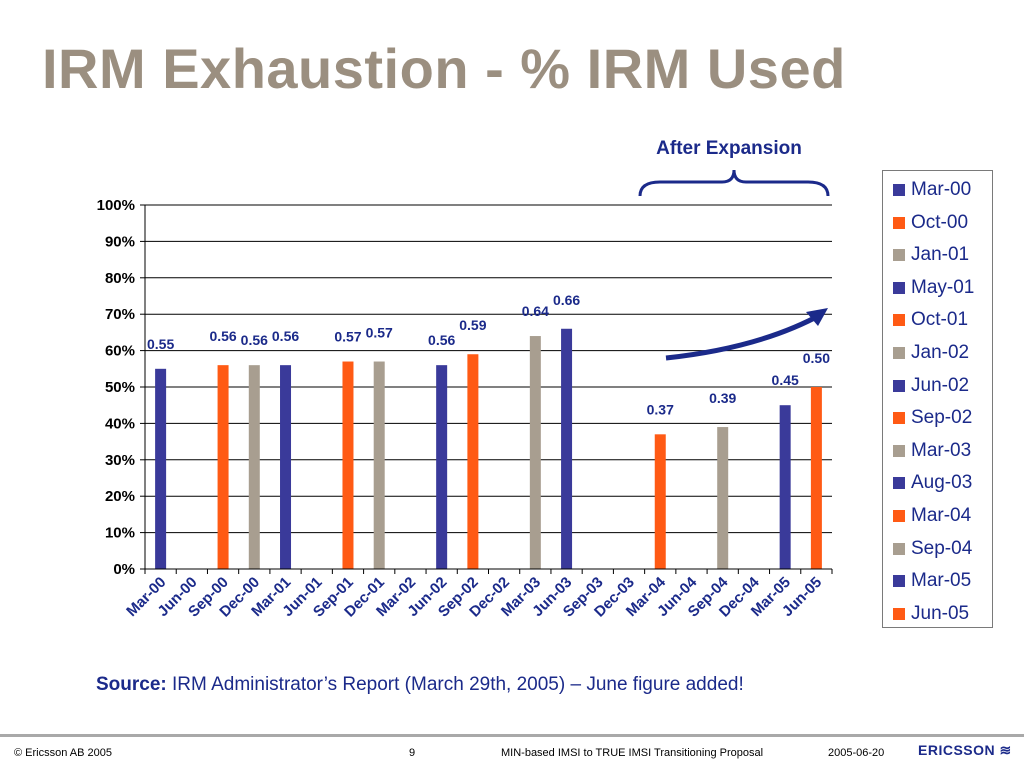 This screenshot has width=1024, height=768. I want to click on legend-item-sep-02: Sep-02, so click(932, 418).